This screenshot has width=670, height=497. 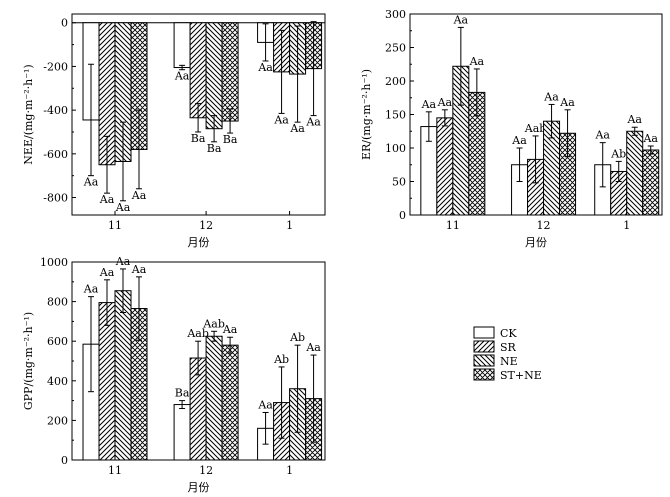 What do you see at coordinates (399, 182) in the screenshot?
I see `y-tick-label: 50` at bounding box center [399, 182].